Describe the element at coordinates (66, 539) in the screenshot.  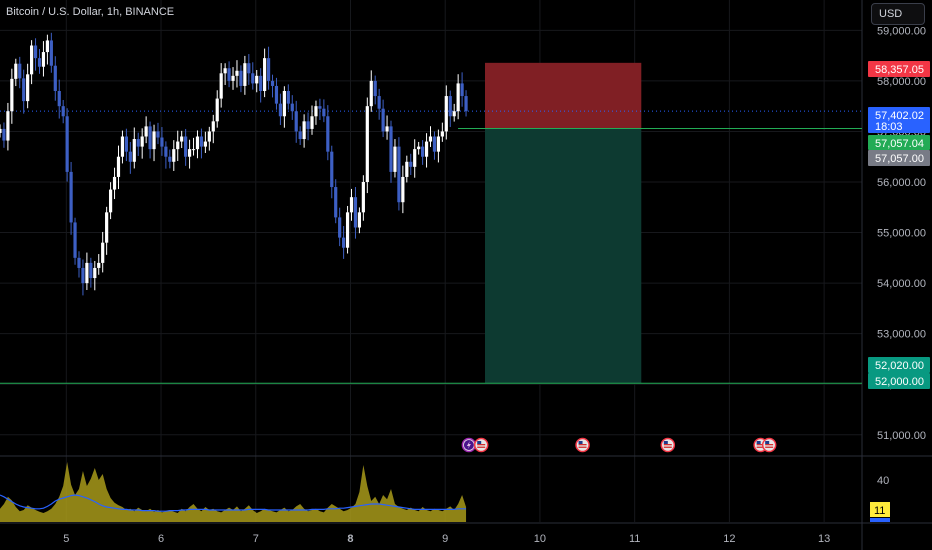
I see `time-axis-tick: 5` at that location.